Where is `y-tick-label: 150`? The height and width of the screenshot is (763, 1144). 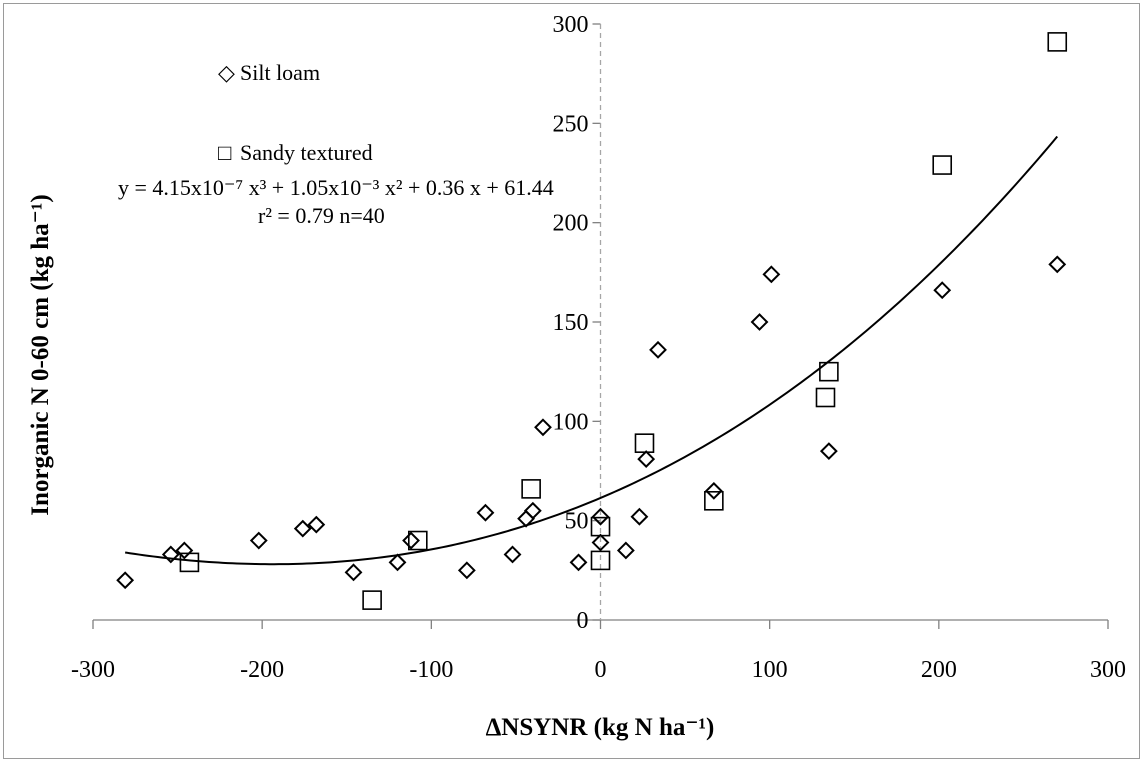 y-tick-label: 150 is located at coordinates (571, 323).